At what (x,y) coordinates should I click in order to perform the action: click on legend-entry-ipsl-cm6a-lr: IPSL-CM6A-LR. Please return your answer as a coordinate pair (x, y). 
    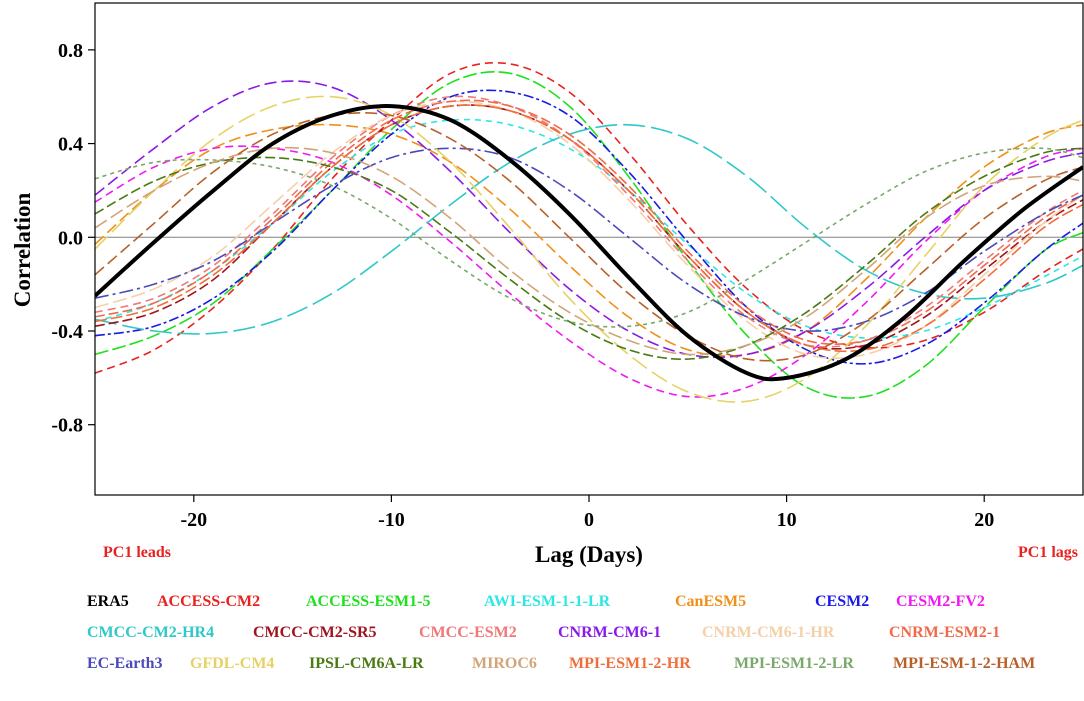
    Looking at the image, I should click on (366, 663).